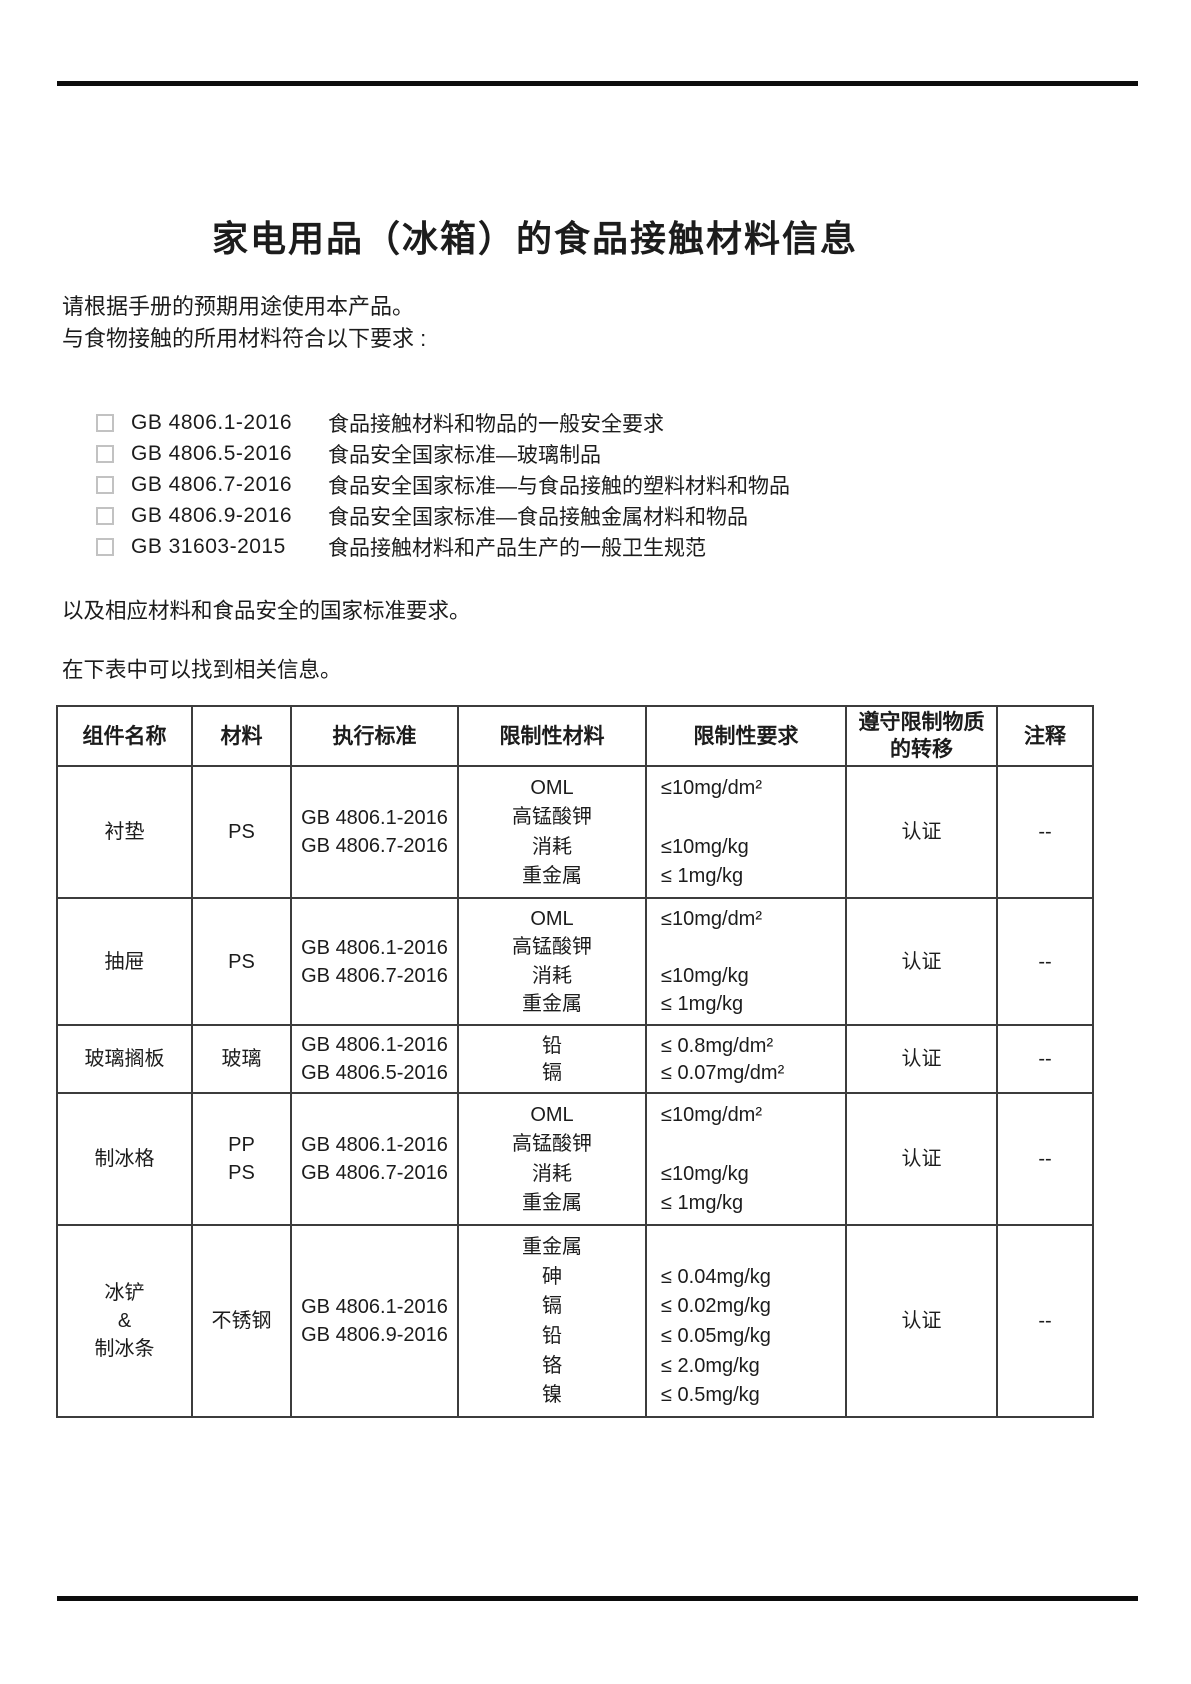  Describe the element at coordinates (921, 749) in the screenshot. I see `header-compliance-line2: 的转移` at that location.